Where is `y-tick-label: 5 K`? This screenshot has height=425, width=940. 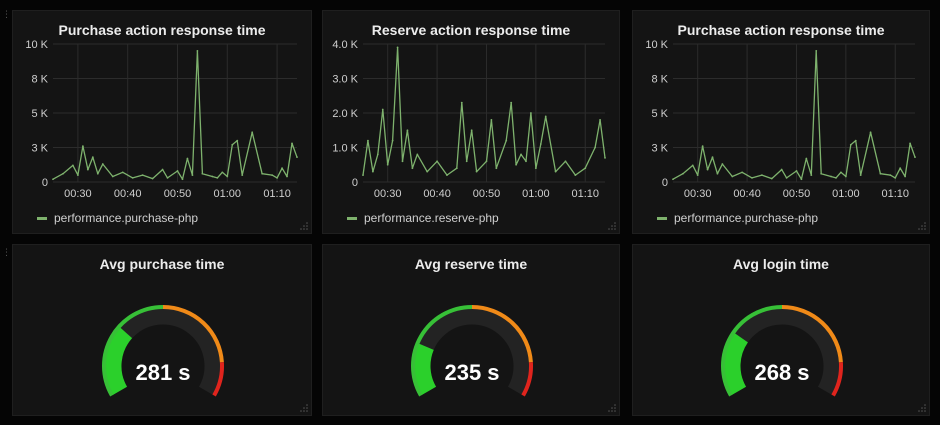 y-tick-label: 5 K is located at coordinates (39, 114).